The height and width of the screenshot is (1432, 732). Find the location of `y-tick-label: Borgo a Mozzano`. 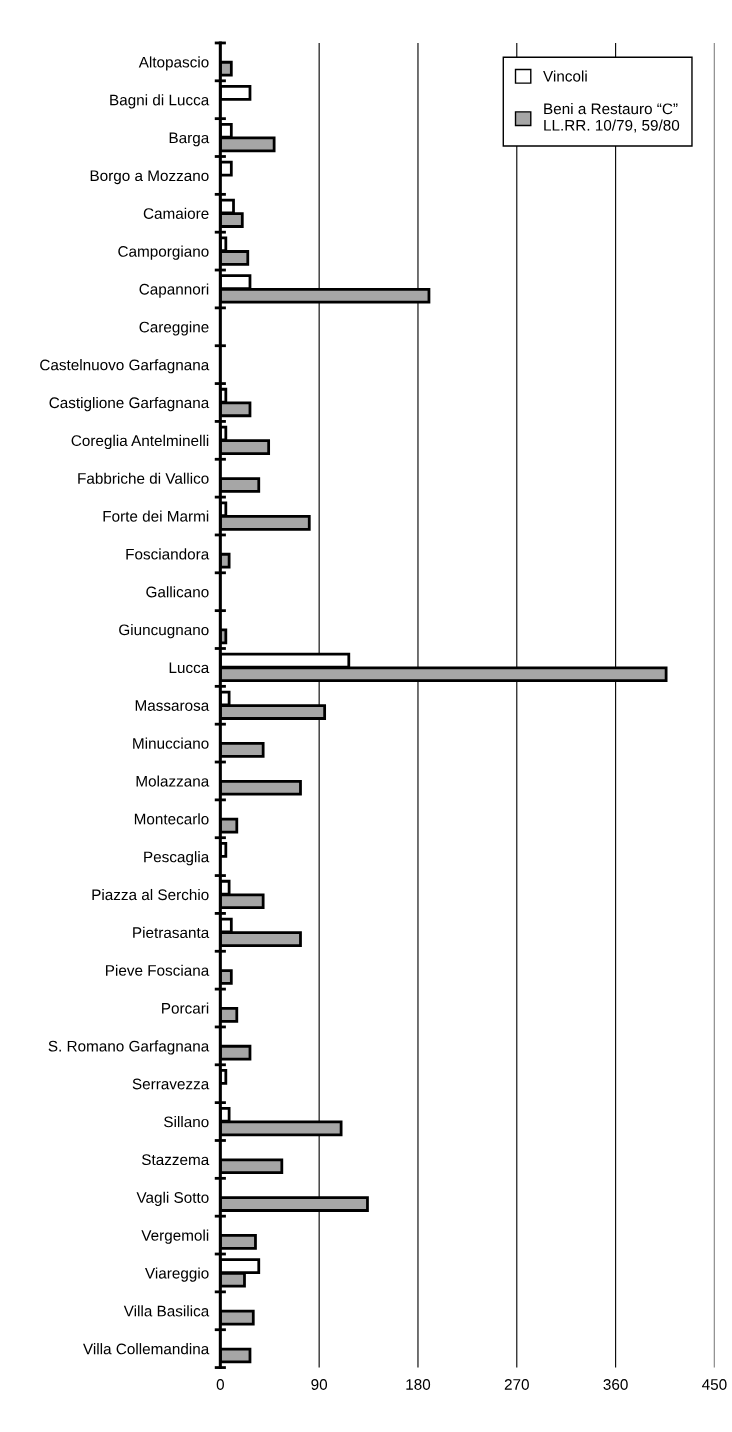

y-tick-label: Borgo a Mozzano is located at coordinates (149, 177).